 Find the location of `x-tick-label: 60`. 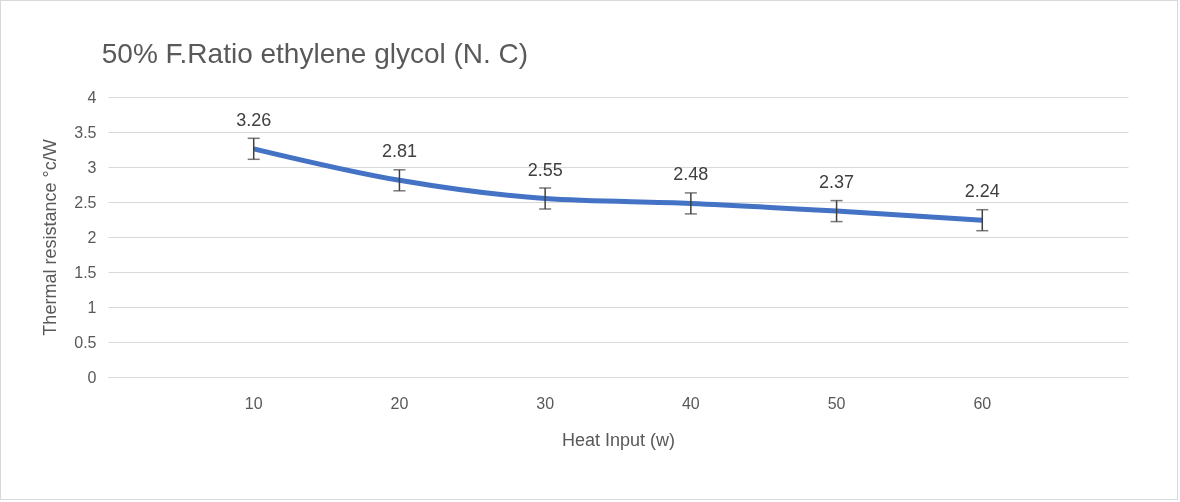

x-tick-label: 60 is located at coordinates (982, 403).